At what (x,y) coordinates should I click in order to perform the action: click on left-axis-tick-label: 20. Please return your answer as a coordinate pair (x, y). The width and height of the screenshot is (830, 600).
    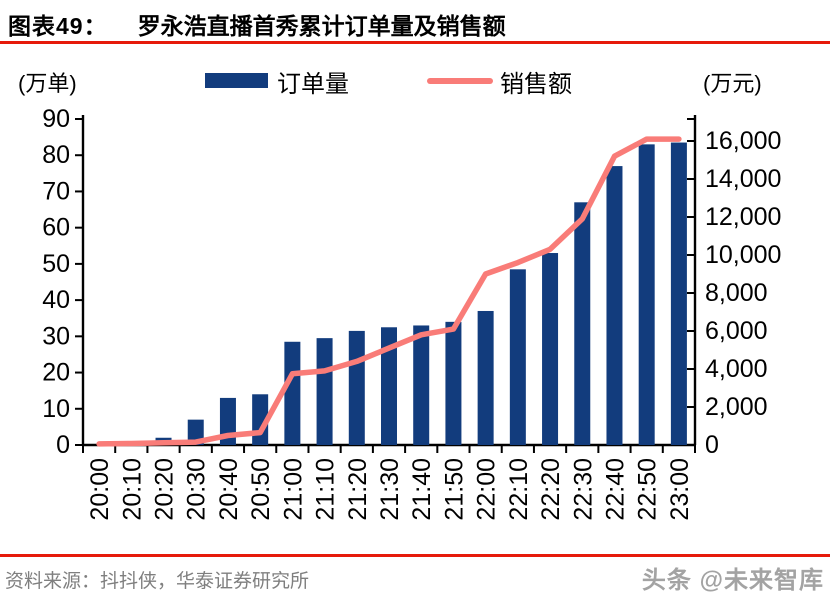
    Looking at the image, I should click on (56, 373).